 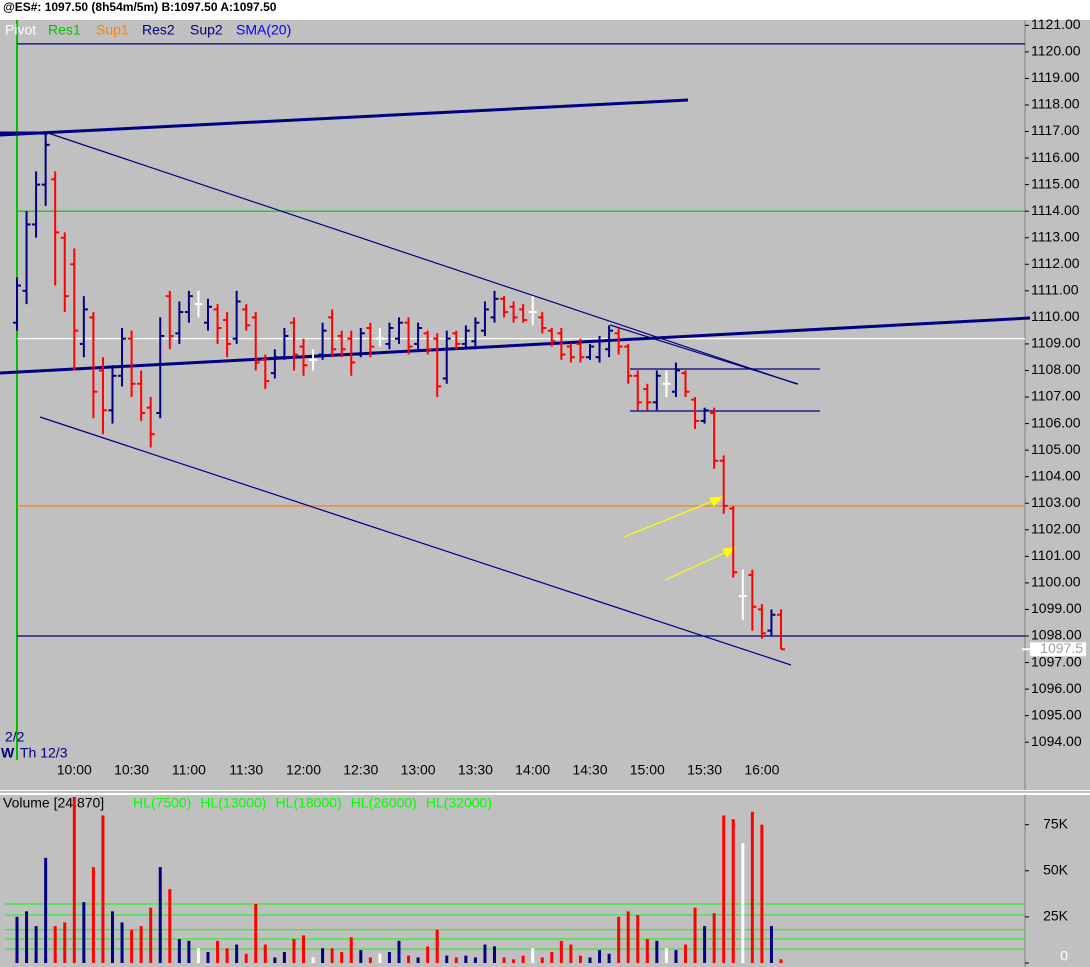 What do you see at coordinates (1056, 823) in the screenshot?
I see `volume-tick-label: 75K` at bounding box center [1056, 823].